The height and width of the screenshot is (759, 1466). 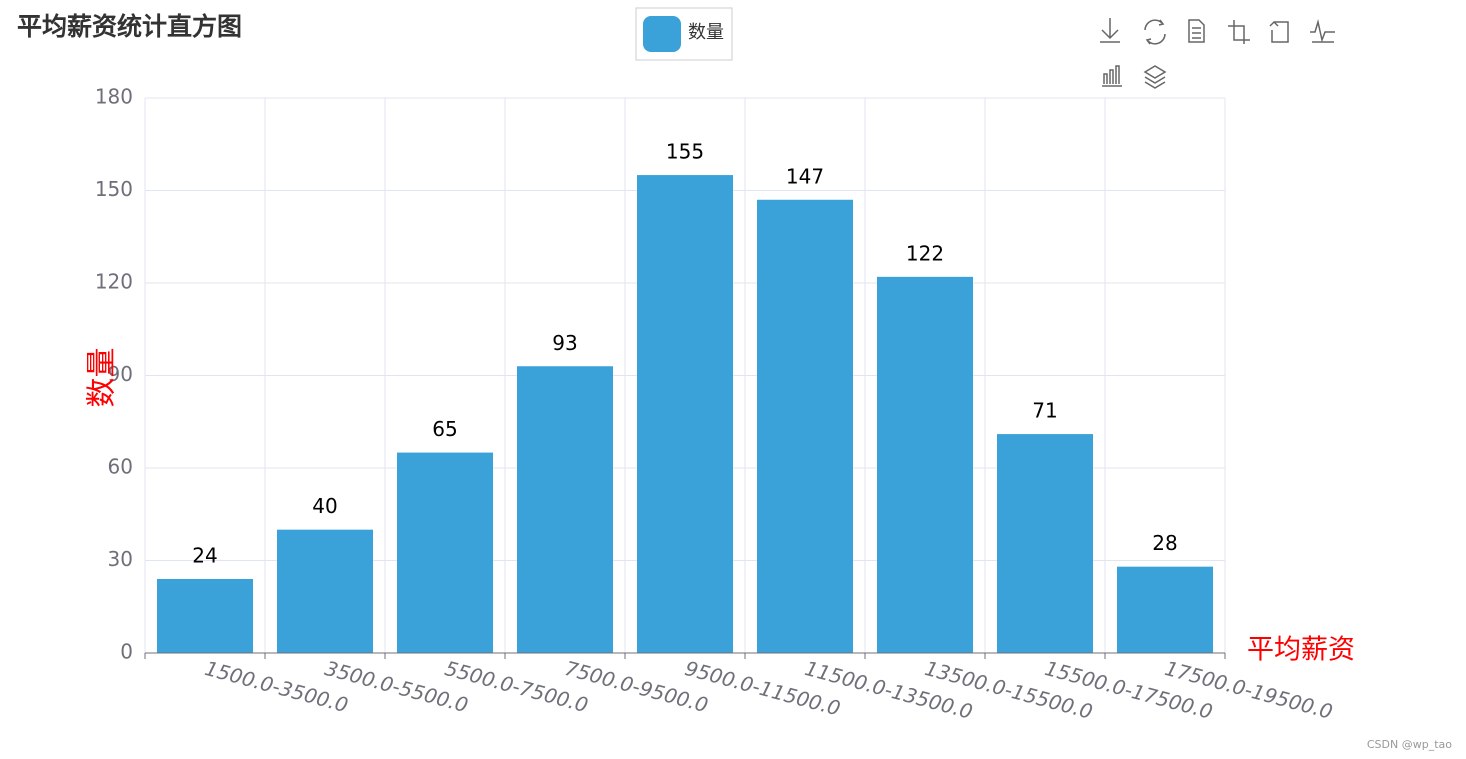 I want to click on y-tick-label: 150, so click(x=114, y=189).